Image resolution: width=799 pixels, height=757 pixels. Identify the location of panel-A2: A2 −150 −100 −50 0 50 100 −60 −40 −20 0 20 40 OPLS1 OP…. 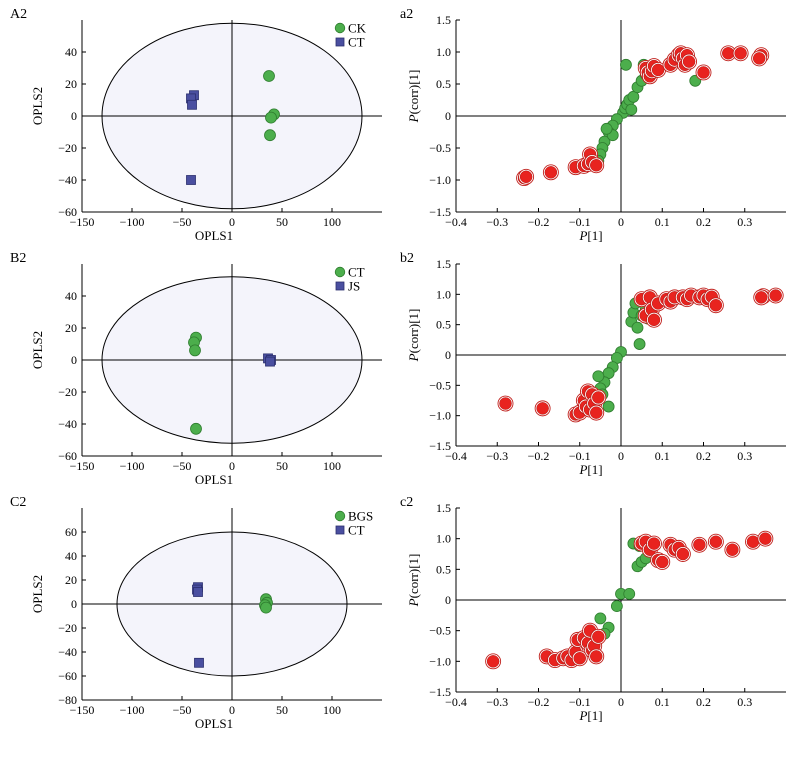
(196, 125).